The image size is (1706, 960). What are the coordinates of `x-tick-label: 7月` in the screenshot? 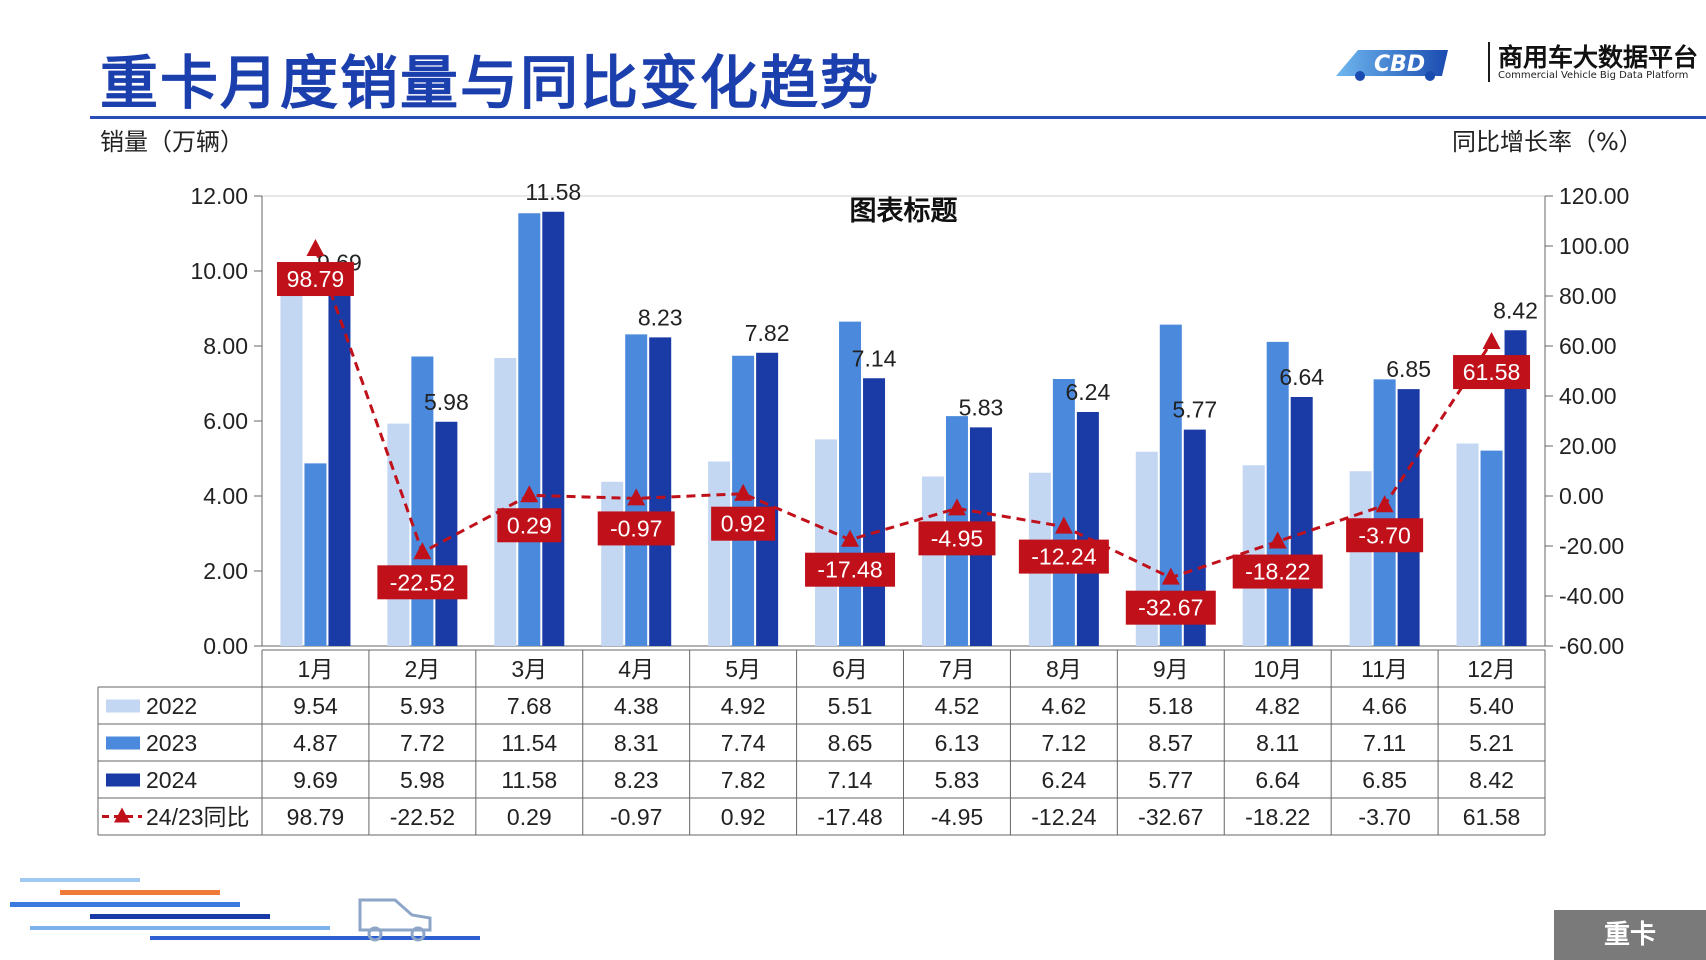 It's located at (957, 669).